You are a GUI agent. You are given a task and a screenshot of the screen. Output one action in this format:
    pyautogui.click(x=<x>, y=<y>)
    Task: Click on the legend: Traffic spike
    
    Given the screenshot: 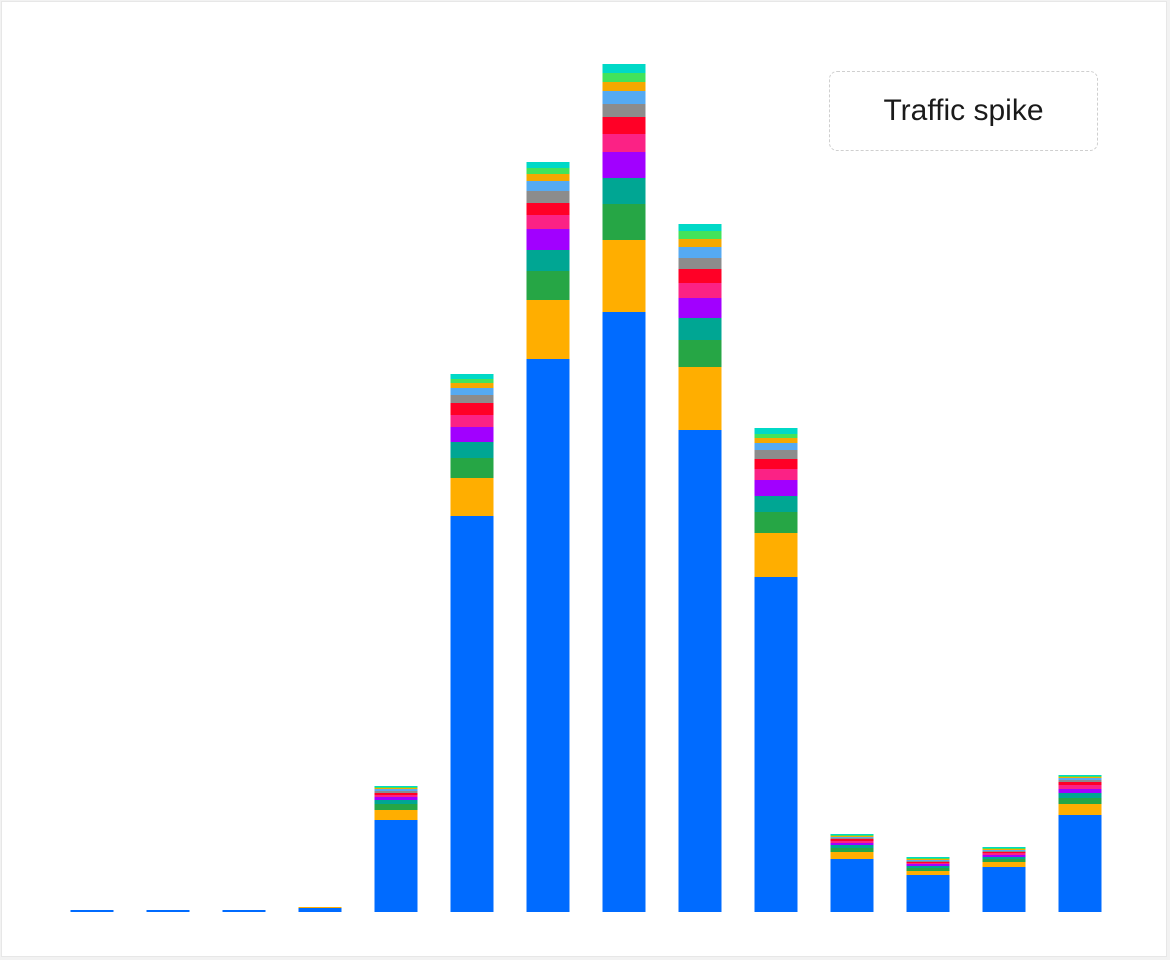 What is the action you would take?
    pyautogui.click(x=963, y=111)
    